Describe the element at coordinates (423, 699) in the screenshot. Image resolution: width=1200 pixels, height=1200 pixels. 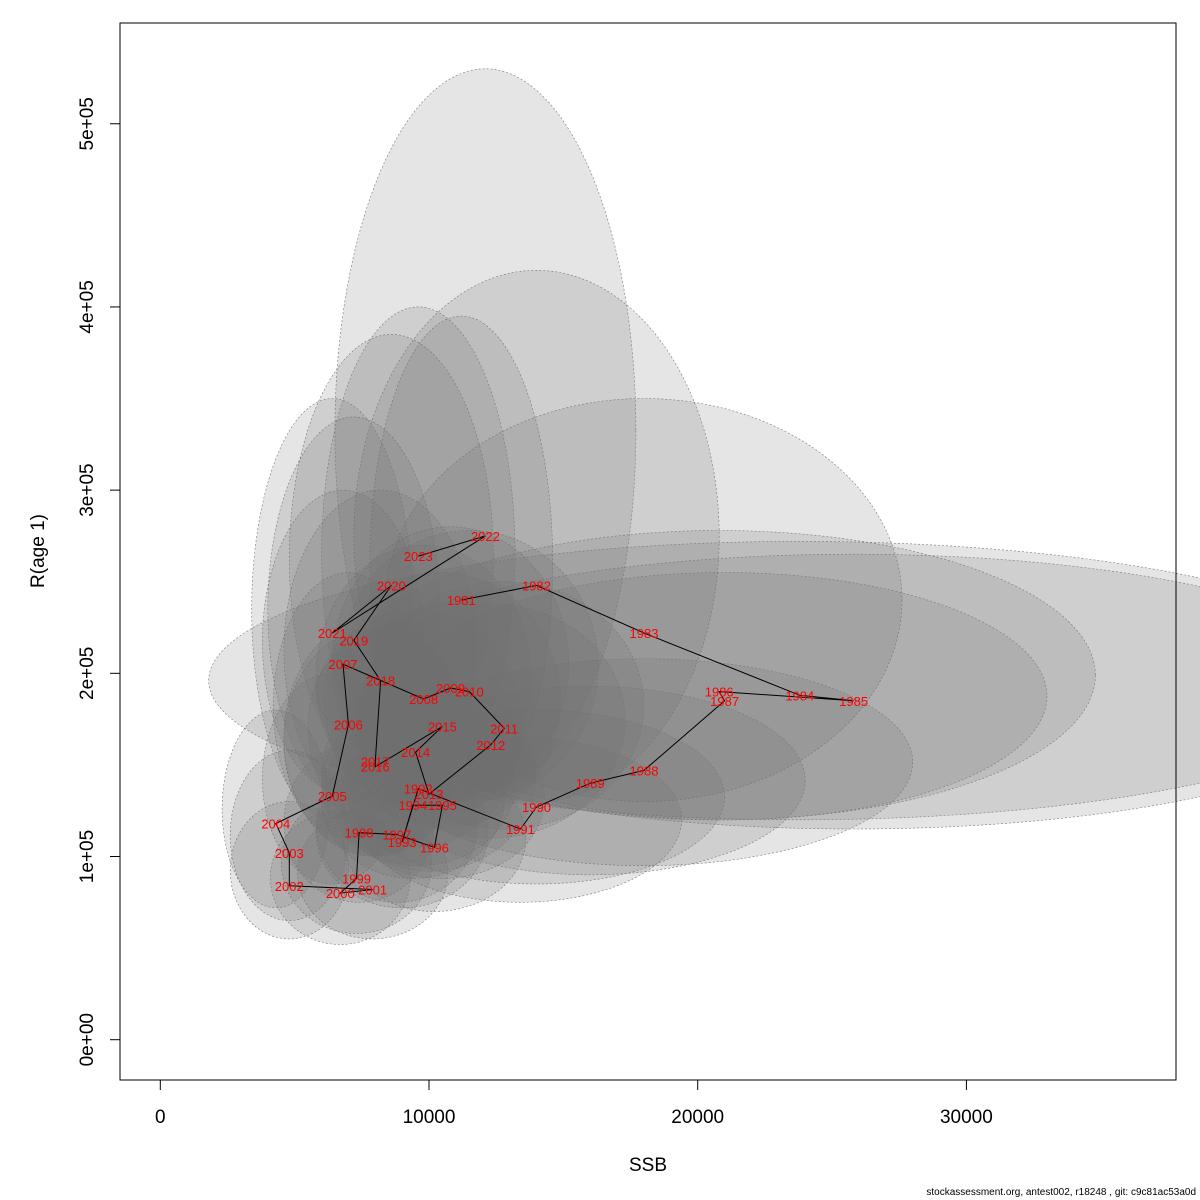
I see `point-label-2008: 2008` at that location.